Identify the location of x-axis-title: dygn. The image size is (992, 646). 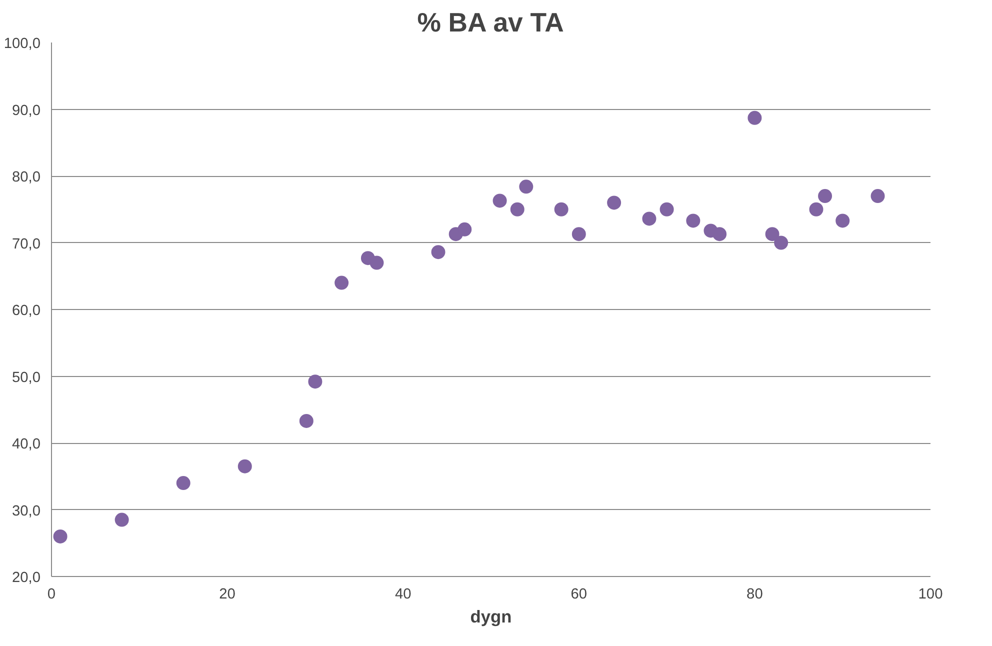
(491, 616).